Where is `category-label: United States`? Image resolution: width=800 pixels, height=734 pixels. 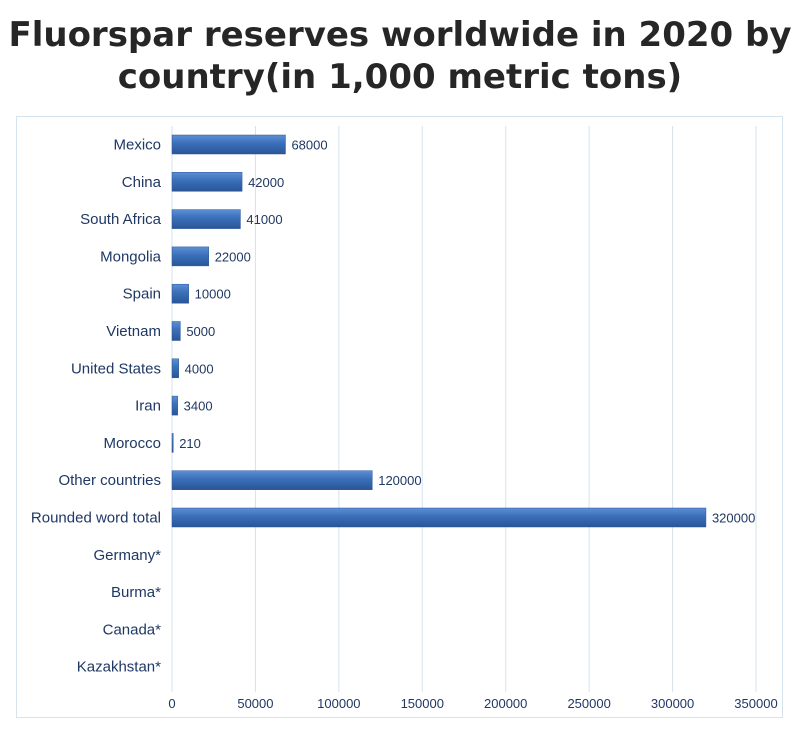 category-label: United States is located at coordinates (116, 368).